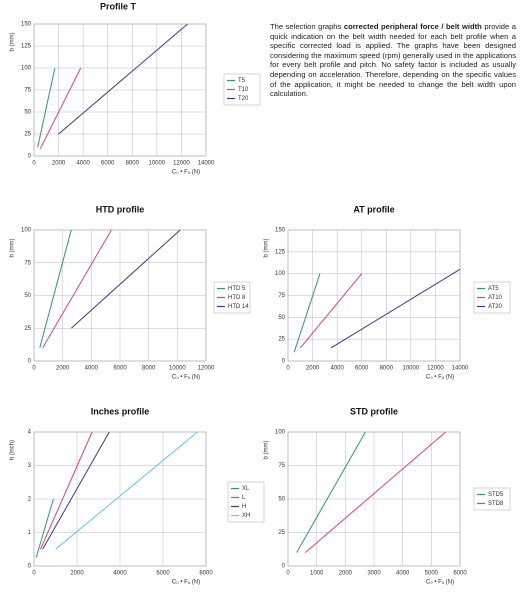  What do you see at coordinates (432, 574) in the screenshot?
I see `x-tick-label: 5000` at bounding box center [432, 574].